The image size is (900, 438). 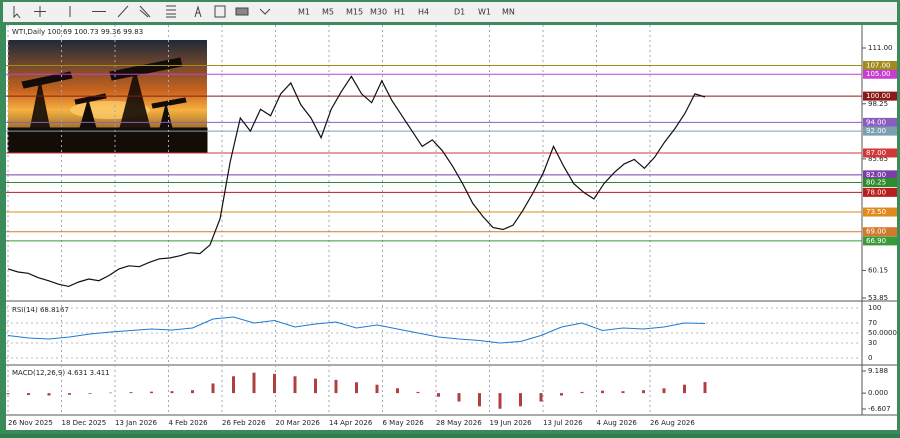 What do you see at coordinates (30, 423) in the screenshot?
I see `date-label: 26 Nov 2025` at bounding box center [30, 423].